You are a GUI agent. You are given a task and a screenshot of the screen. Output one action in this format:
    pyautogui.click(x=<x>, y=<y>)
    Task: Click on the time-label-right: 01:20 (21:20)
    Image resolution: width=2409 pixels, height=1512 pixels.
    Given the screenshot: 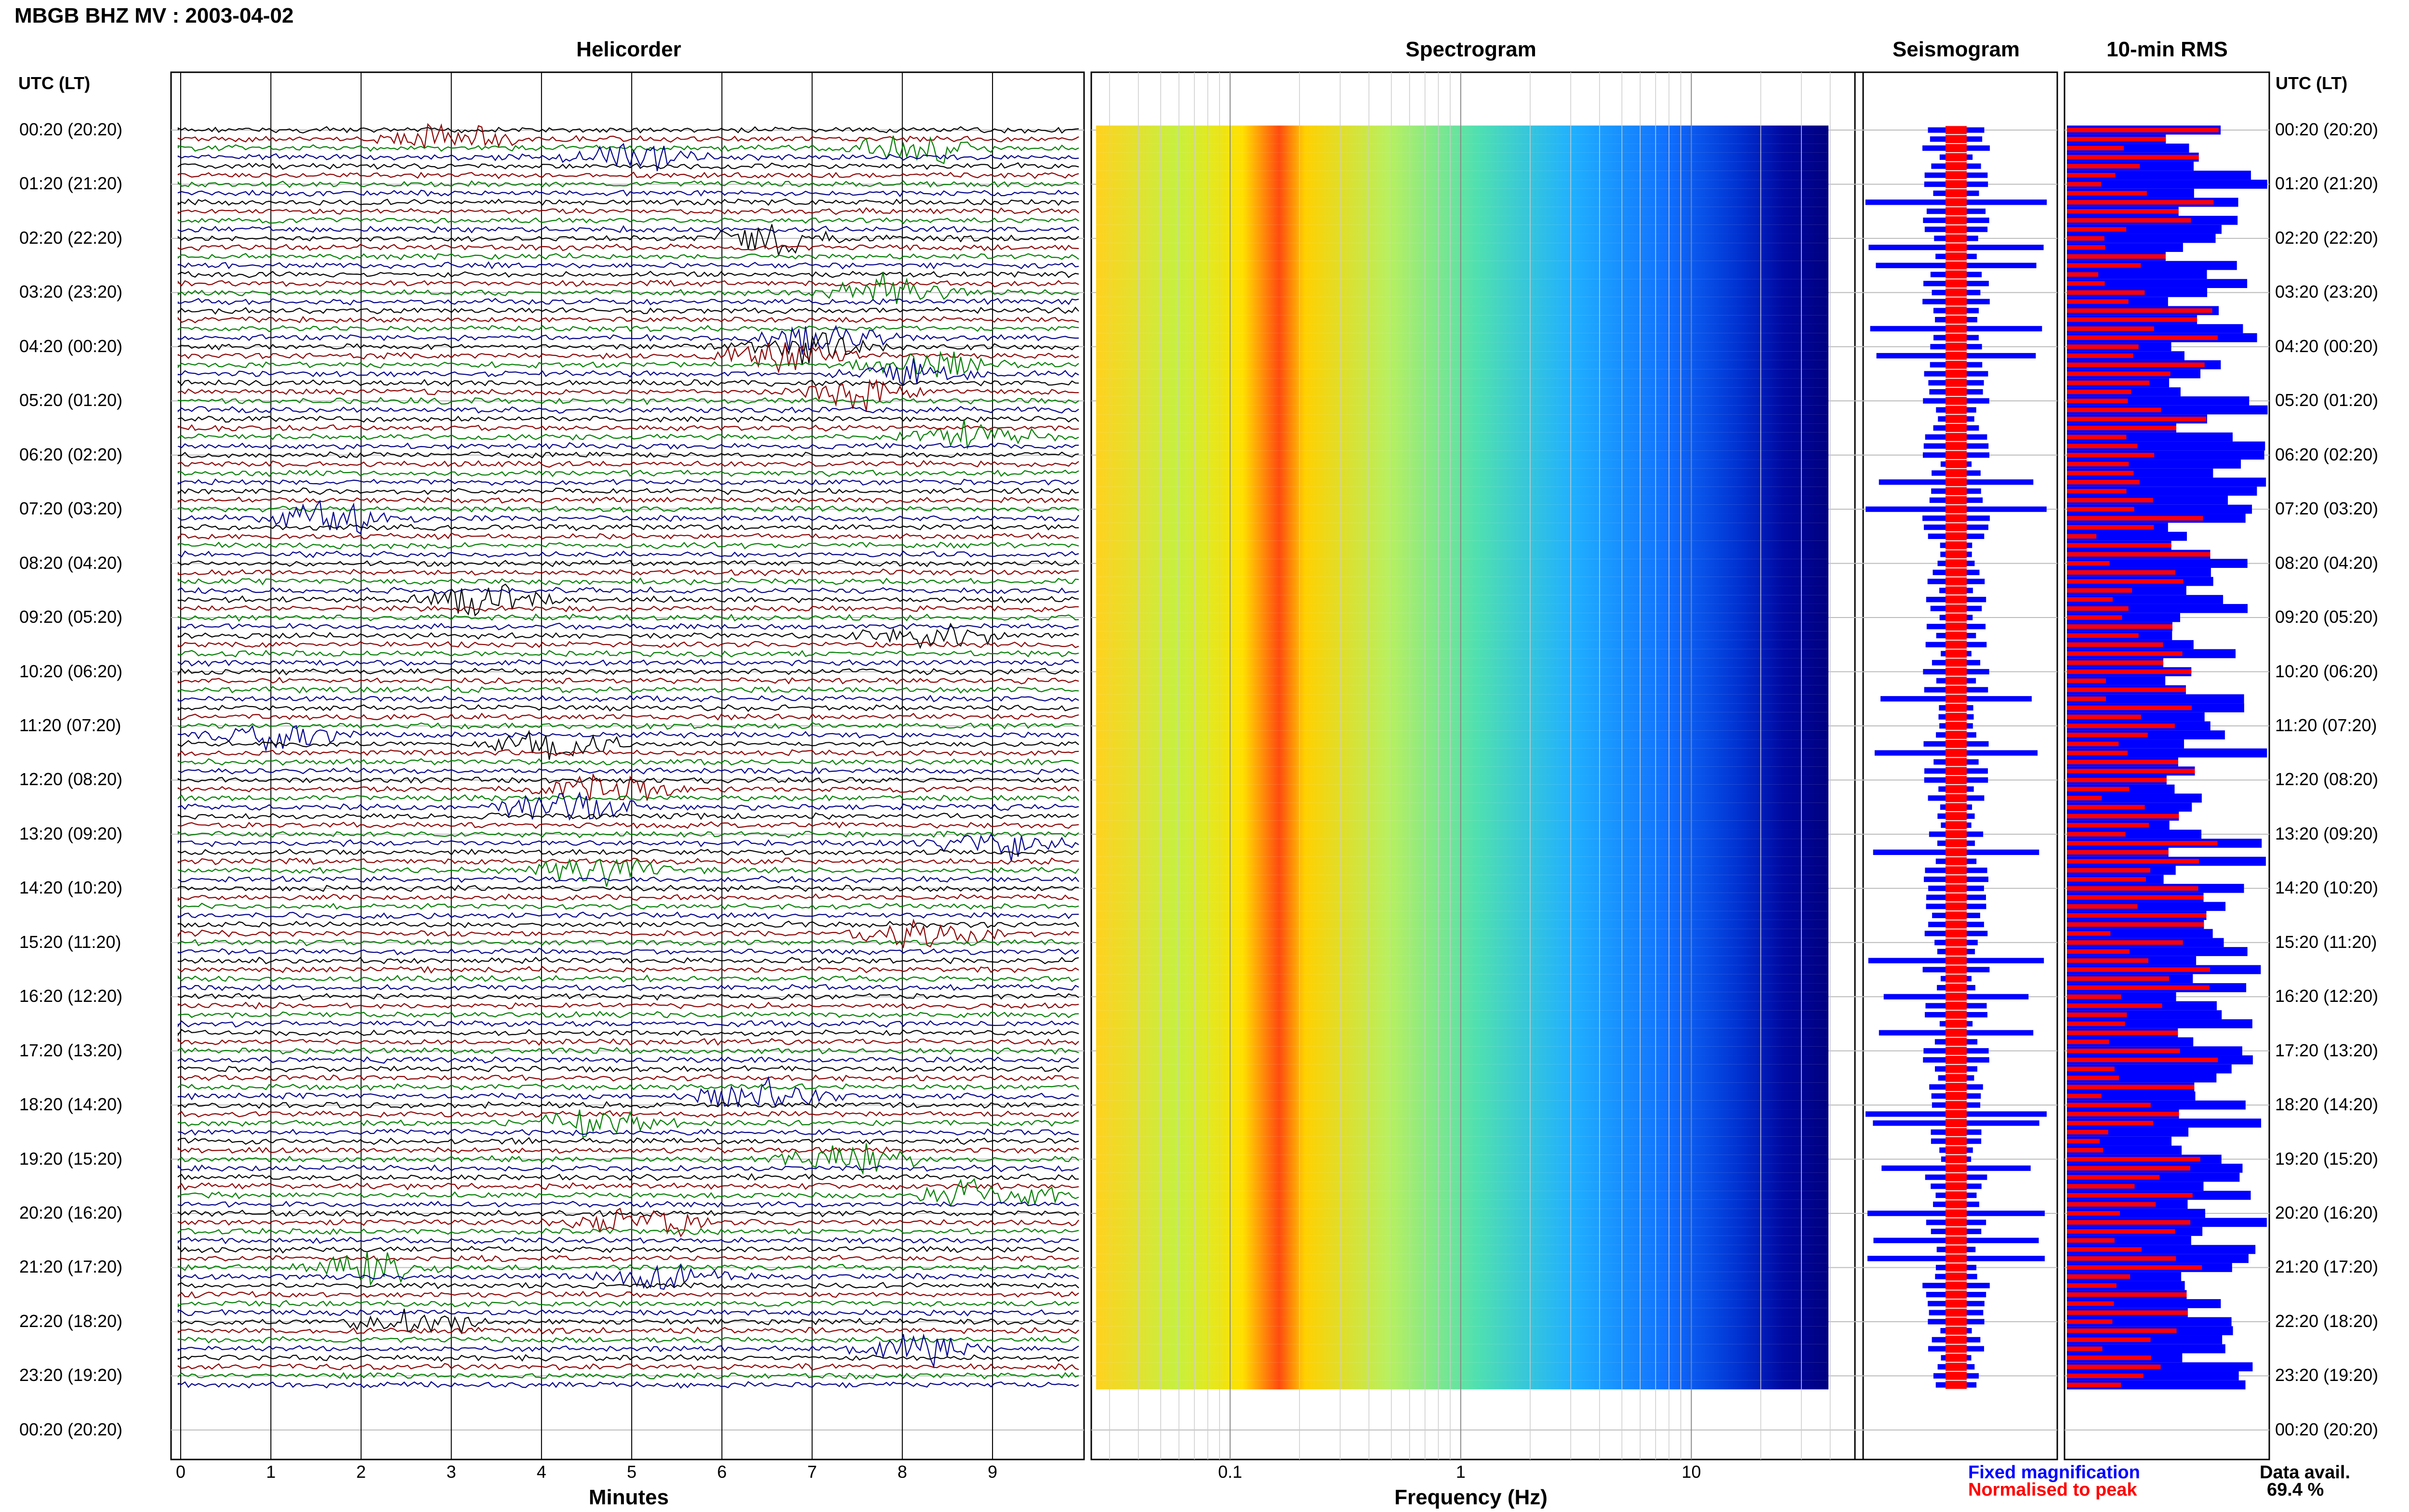 What is the action you would take?
    pyautogui.click(x=2327, y=183)
    